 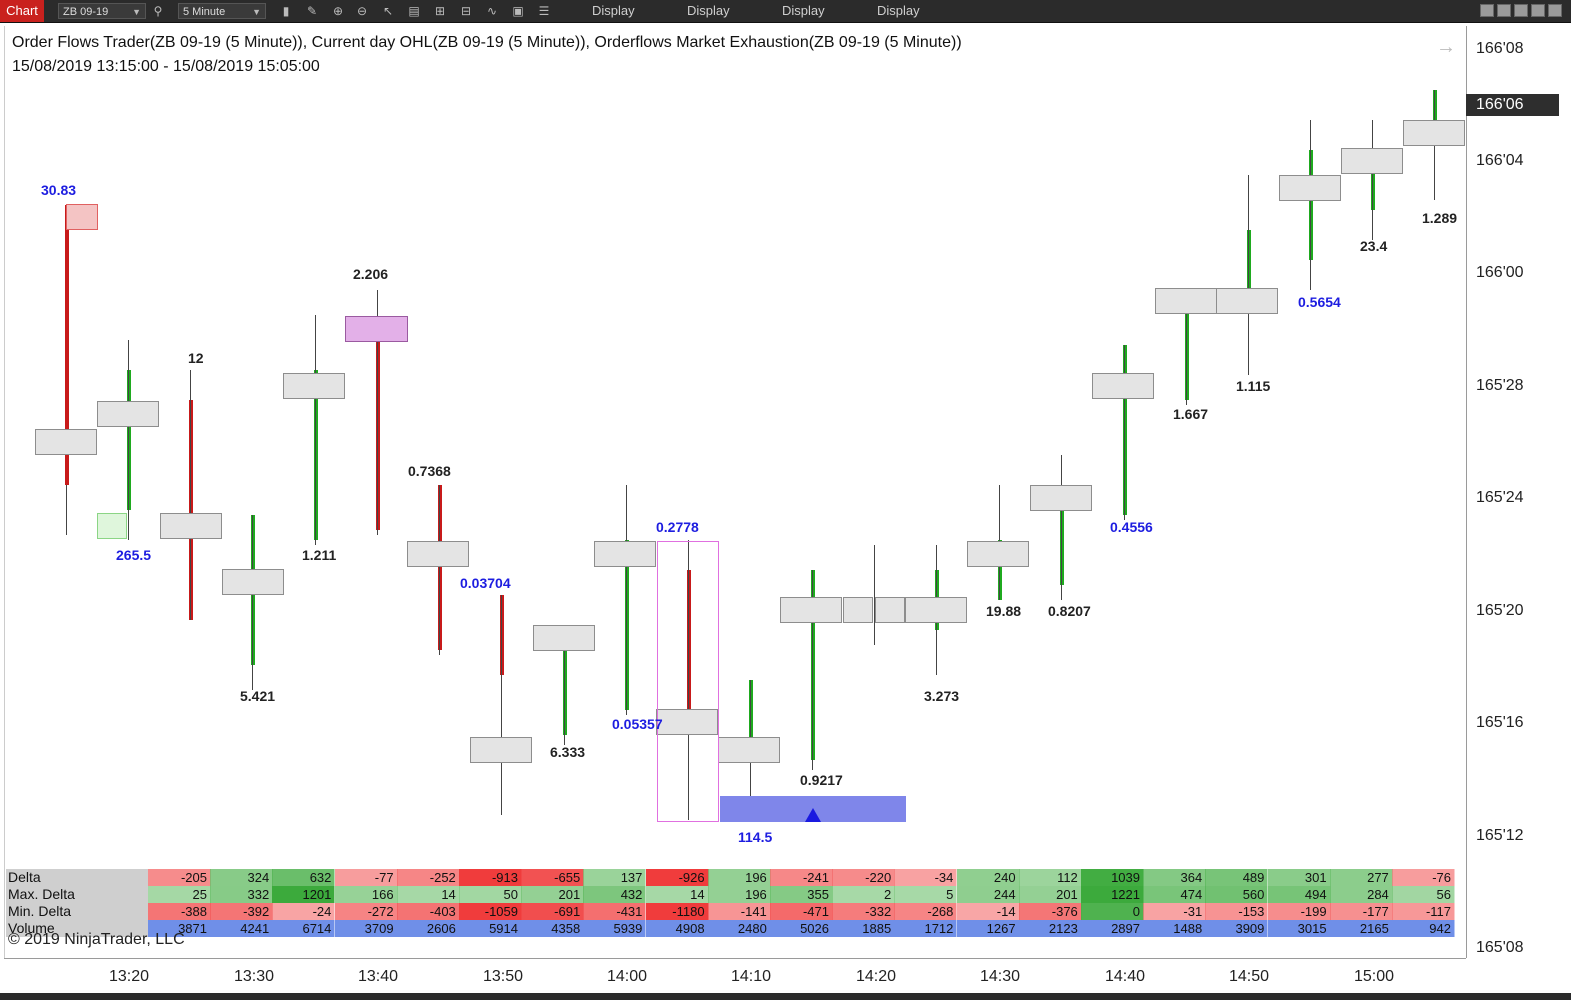 What do you see at coordinates (492, 11) in the screenshot?
I see `indicators-icon: ∿` at bounding box center [492, 11].